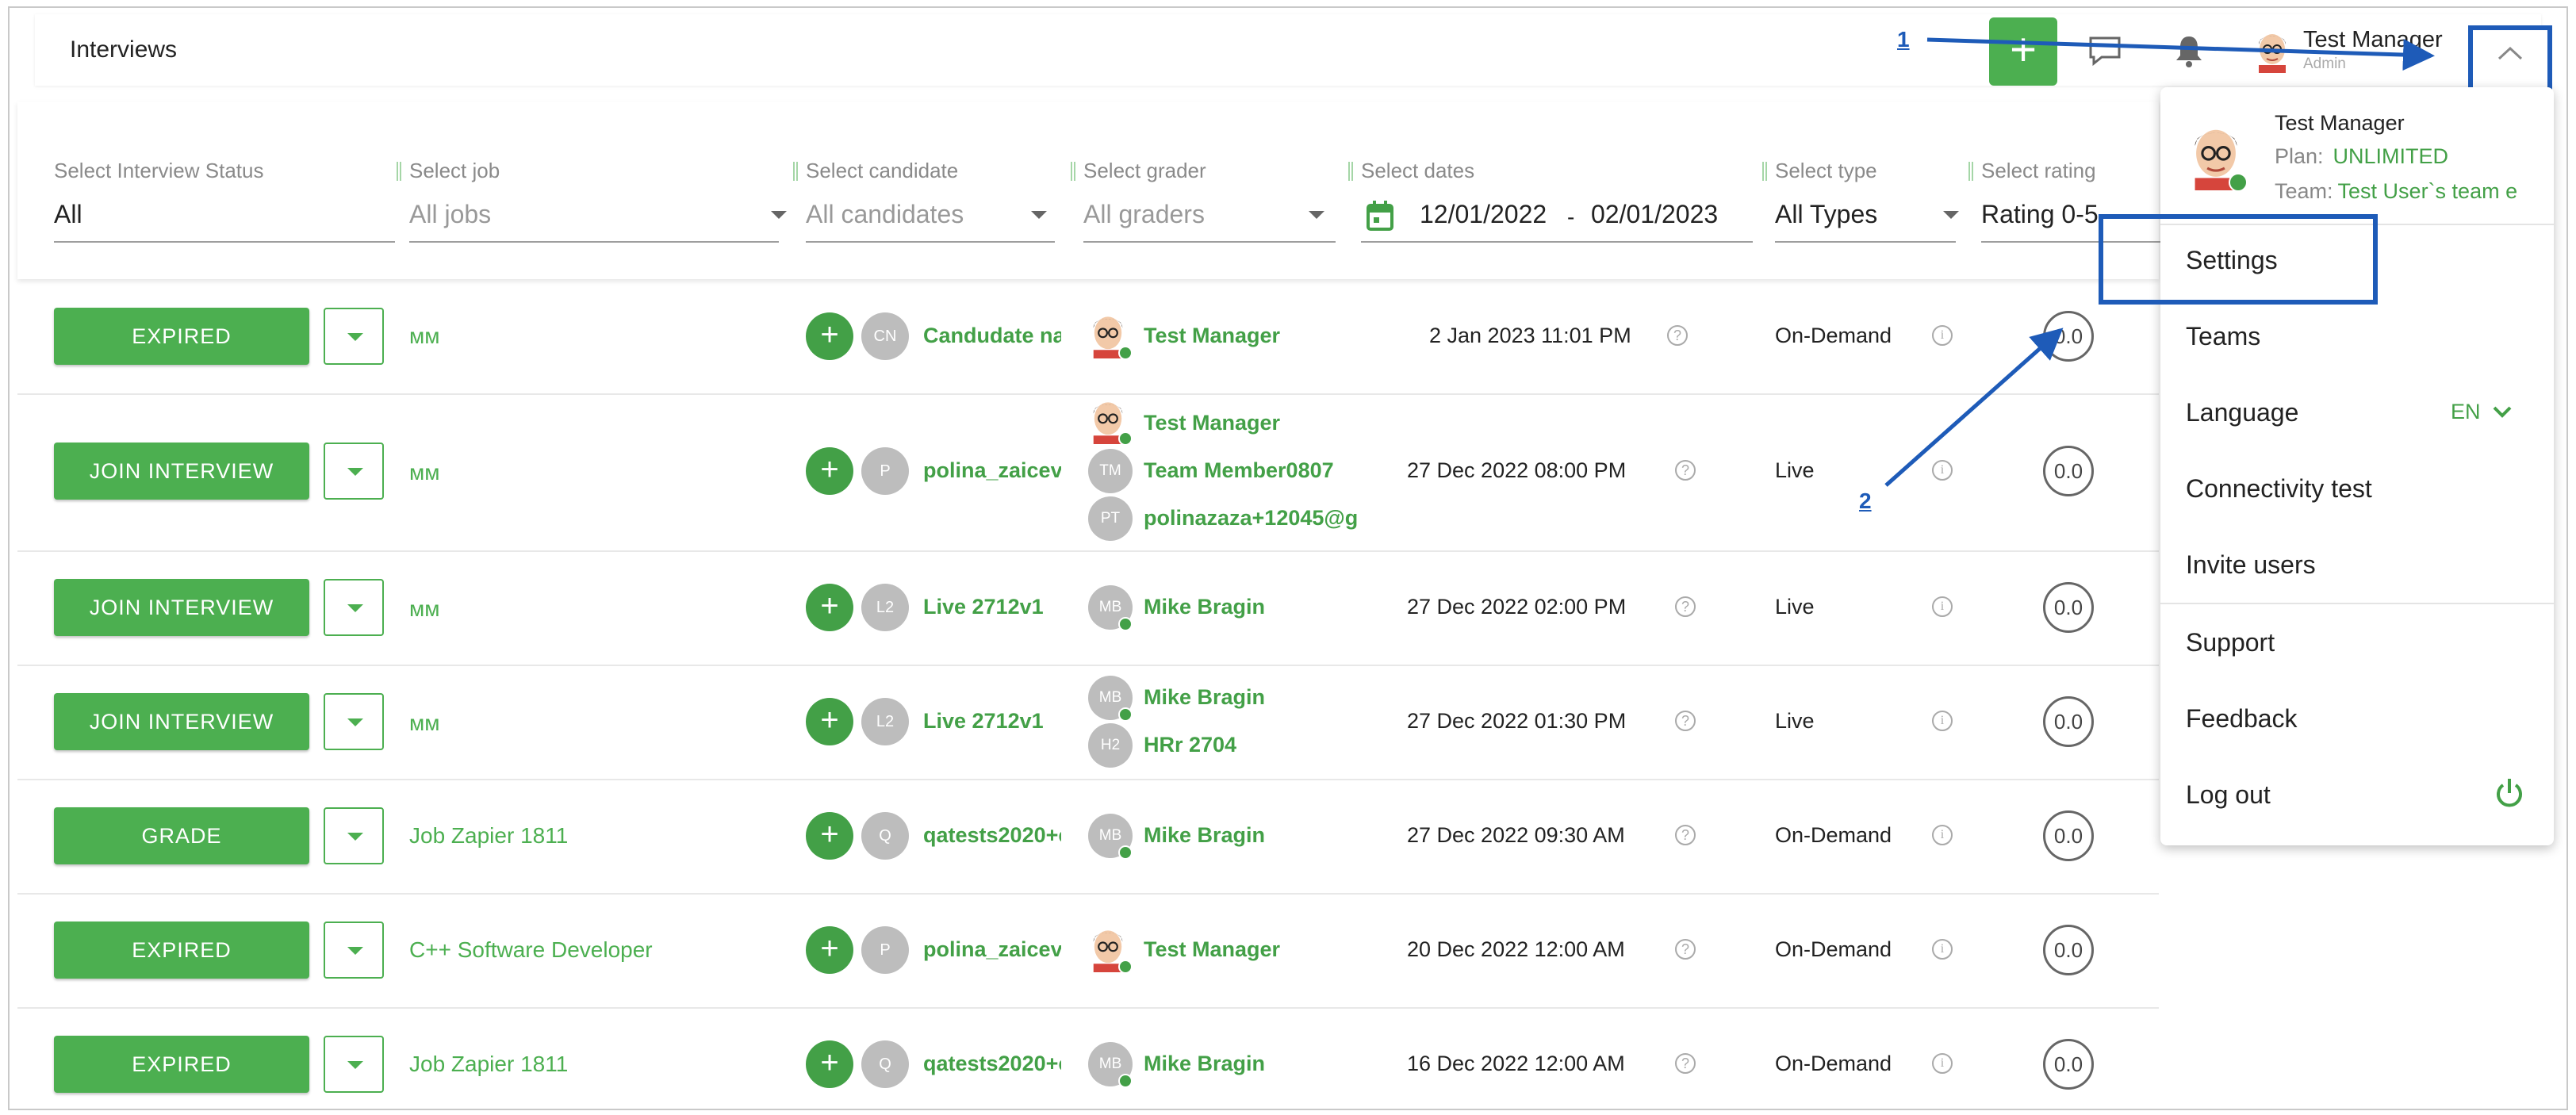 The height and width of the screenshot is (1115, 2576). I want to click on date-end: 02/01/2023, so click(1655, 214).